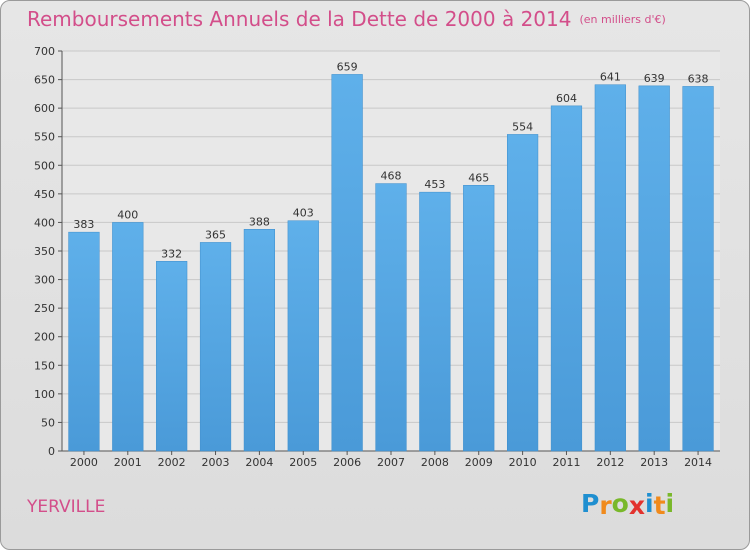 The height and width of the screenshot is (550, 750). What do you see at coordinates (303, 462) in the screenshot?
I see `x-tick-label: 2005` at bounding box center [303, 462].